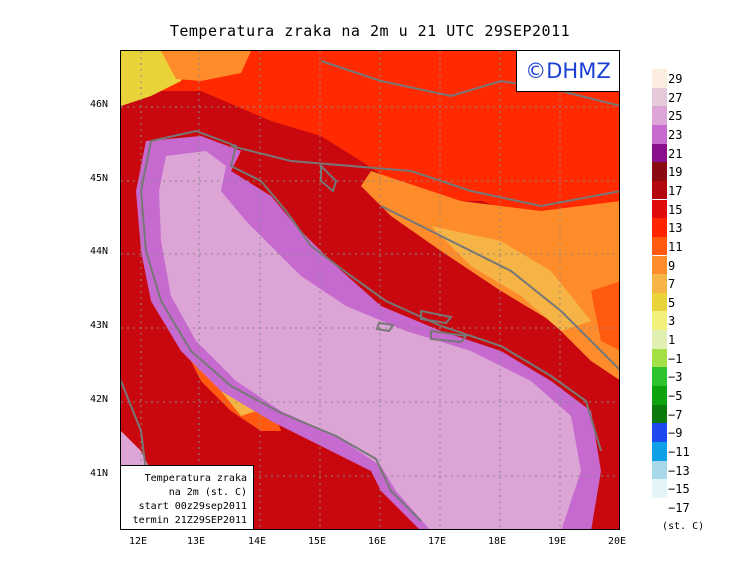 The image size is (740, 582). Describe the element at coordinates (672, 265) in the screenshot. I see `colorbar-label: 9` at that location.